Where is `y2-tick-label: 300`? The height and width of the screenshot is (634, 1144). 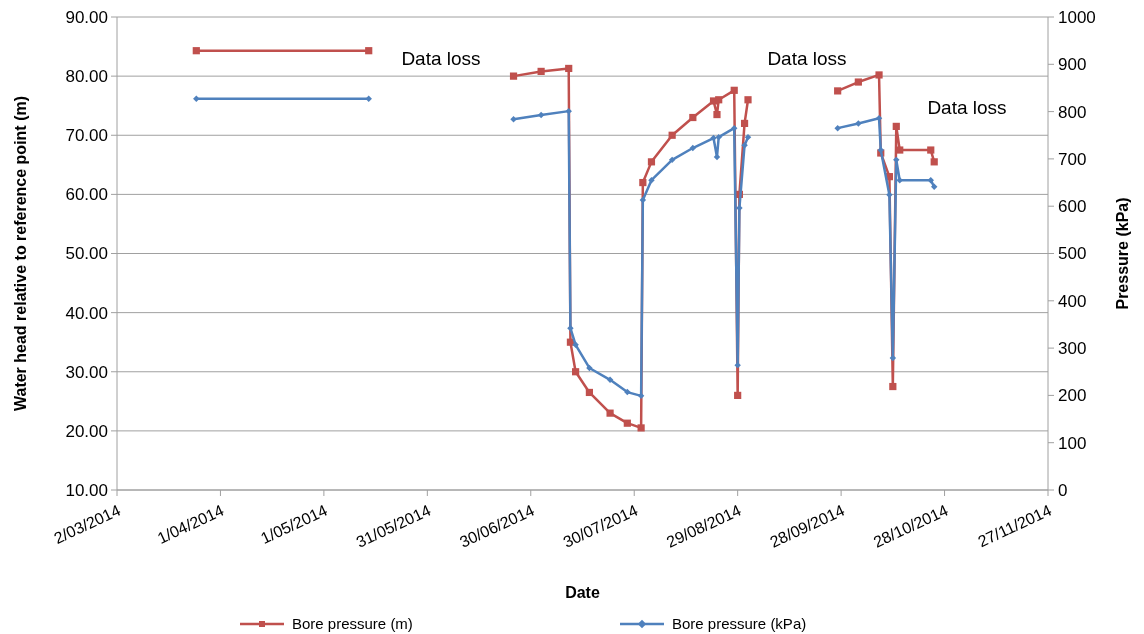
y2-tick-label: 300 is located at coordinates (1072, 349).